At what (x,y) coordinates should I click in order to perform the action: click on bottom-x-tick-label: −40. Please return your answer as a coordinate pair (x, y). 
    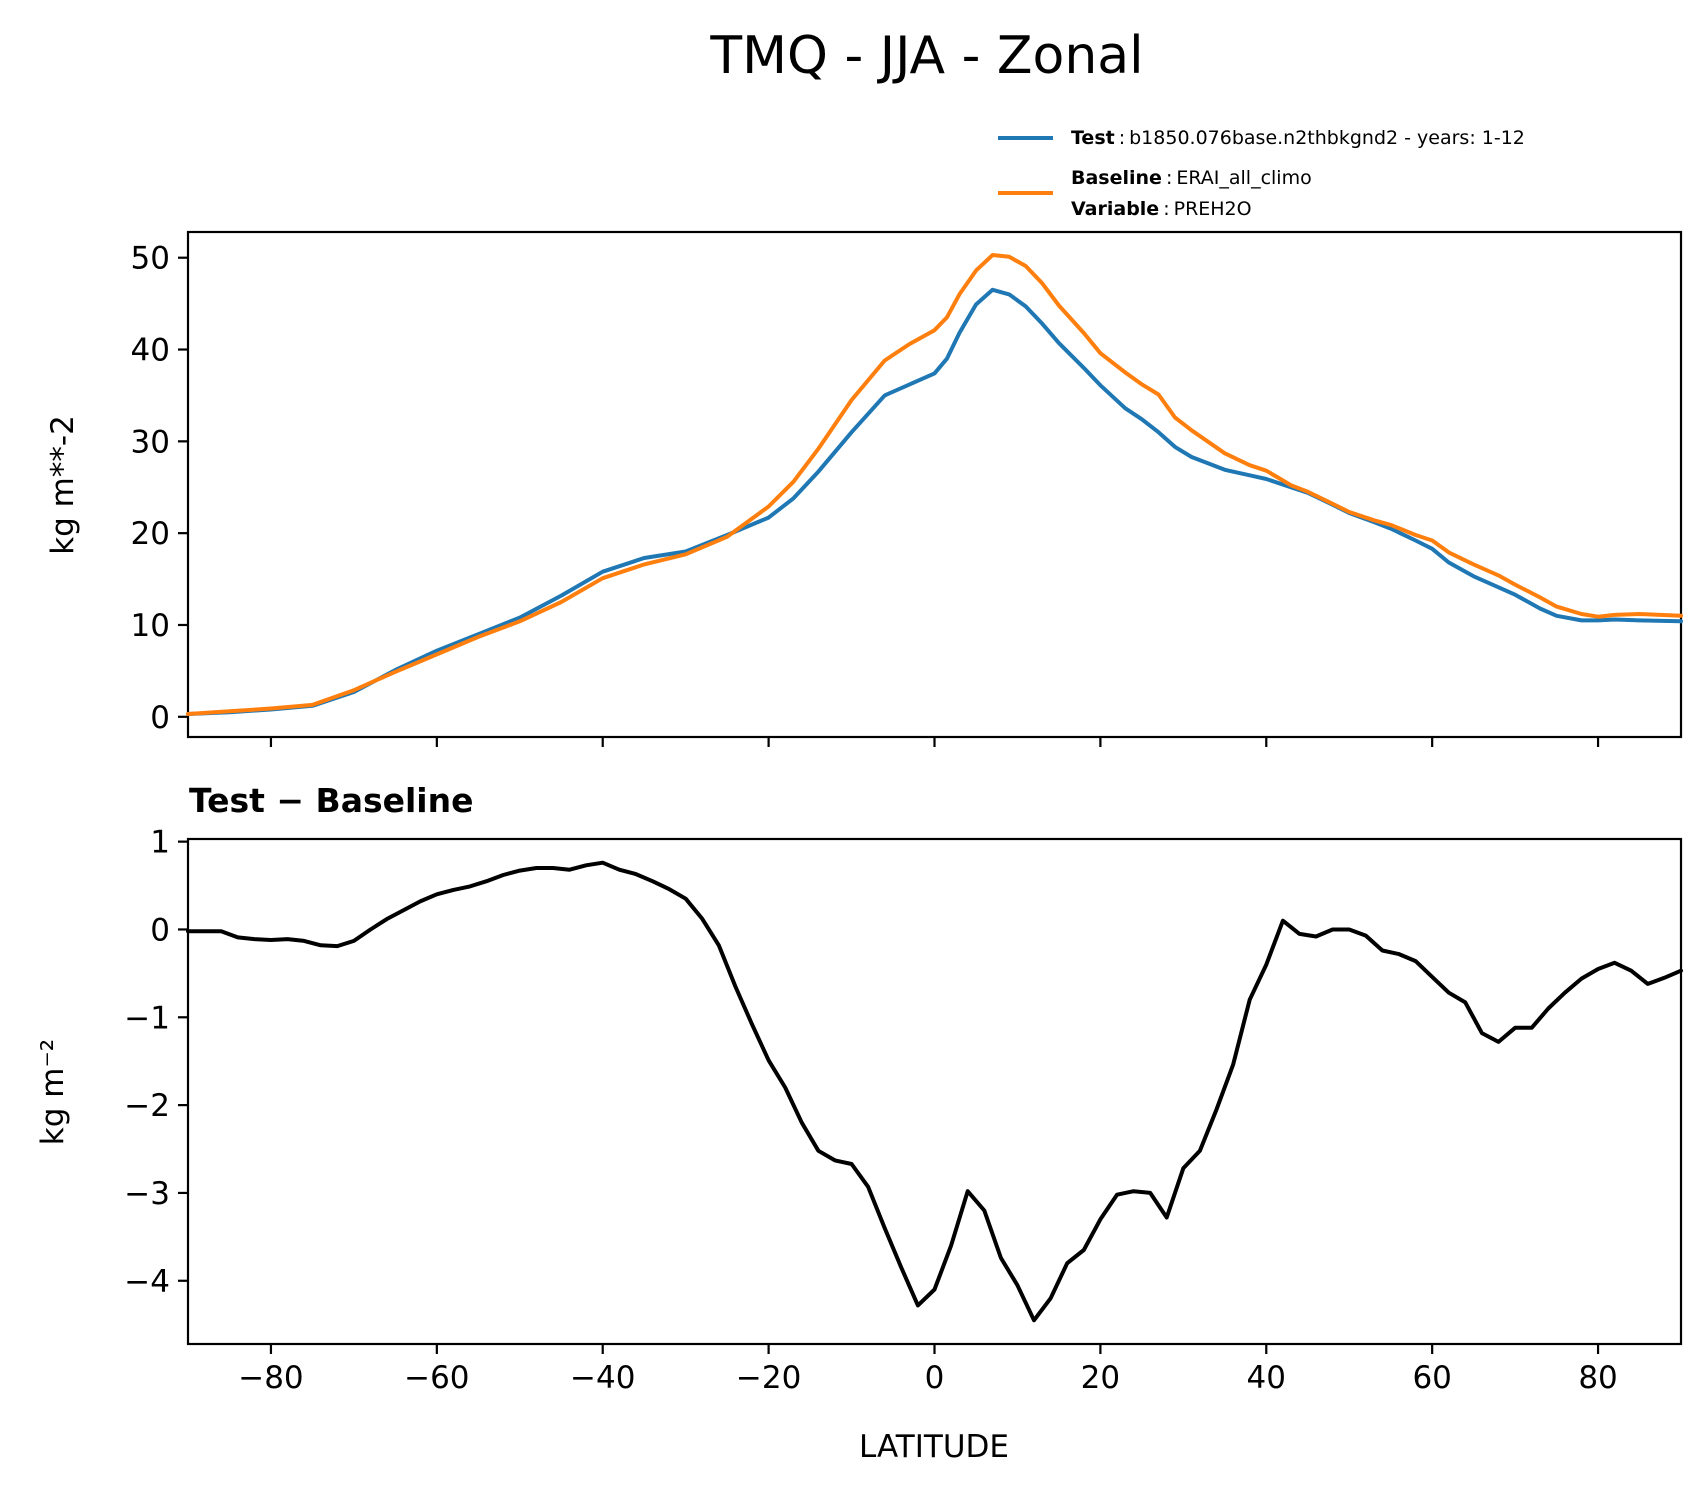
    Looking at the image, I should click on (602, 1378).